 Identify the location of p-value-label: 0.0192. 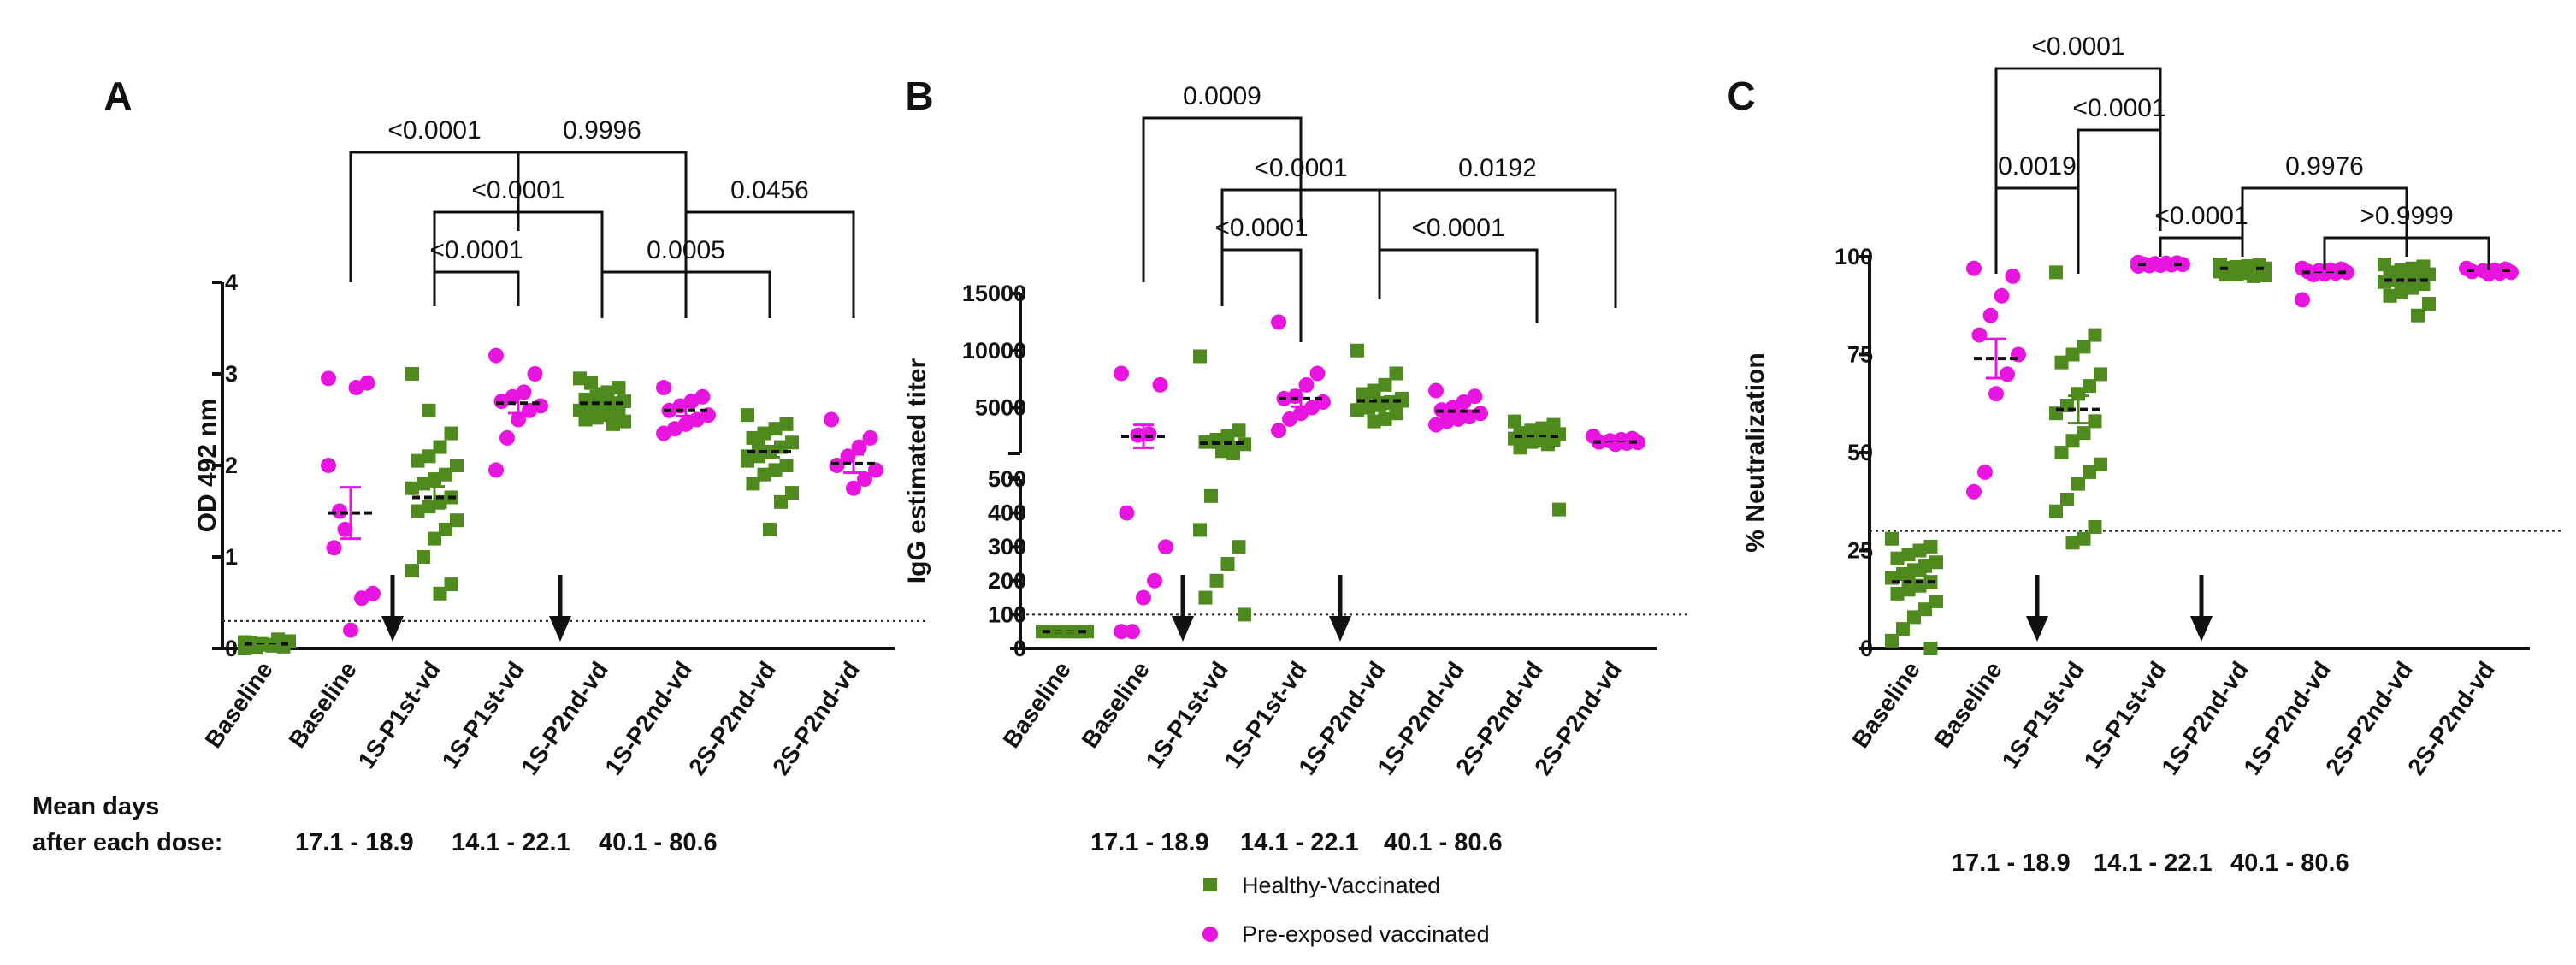
(1497, 168).